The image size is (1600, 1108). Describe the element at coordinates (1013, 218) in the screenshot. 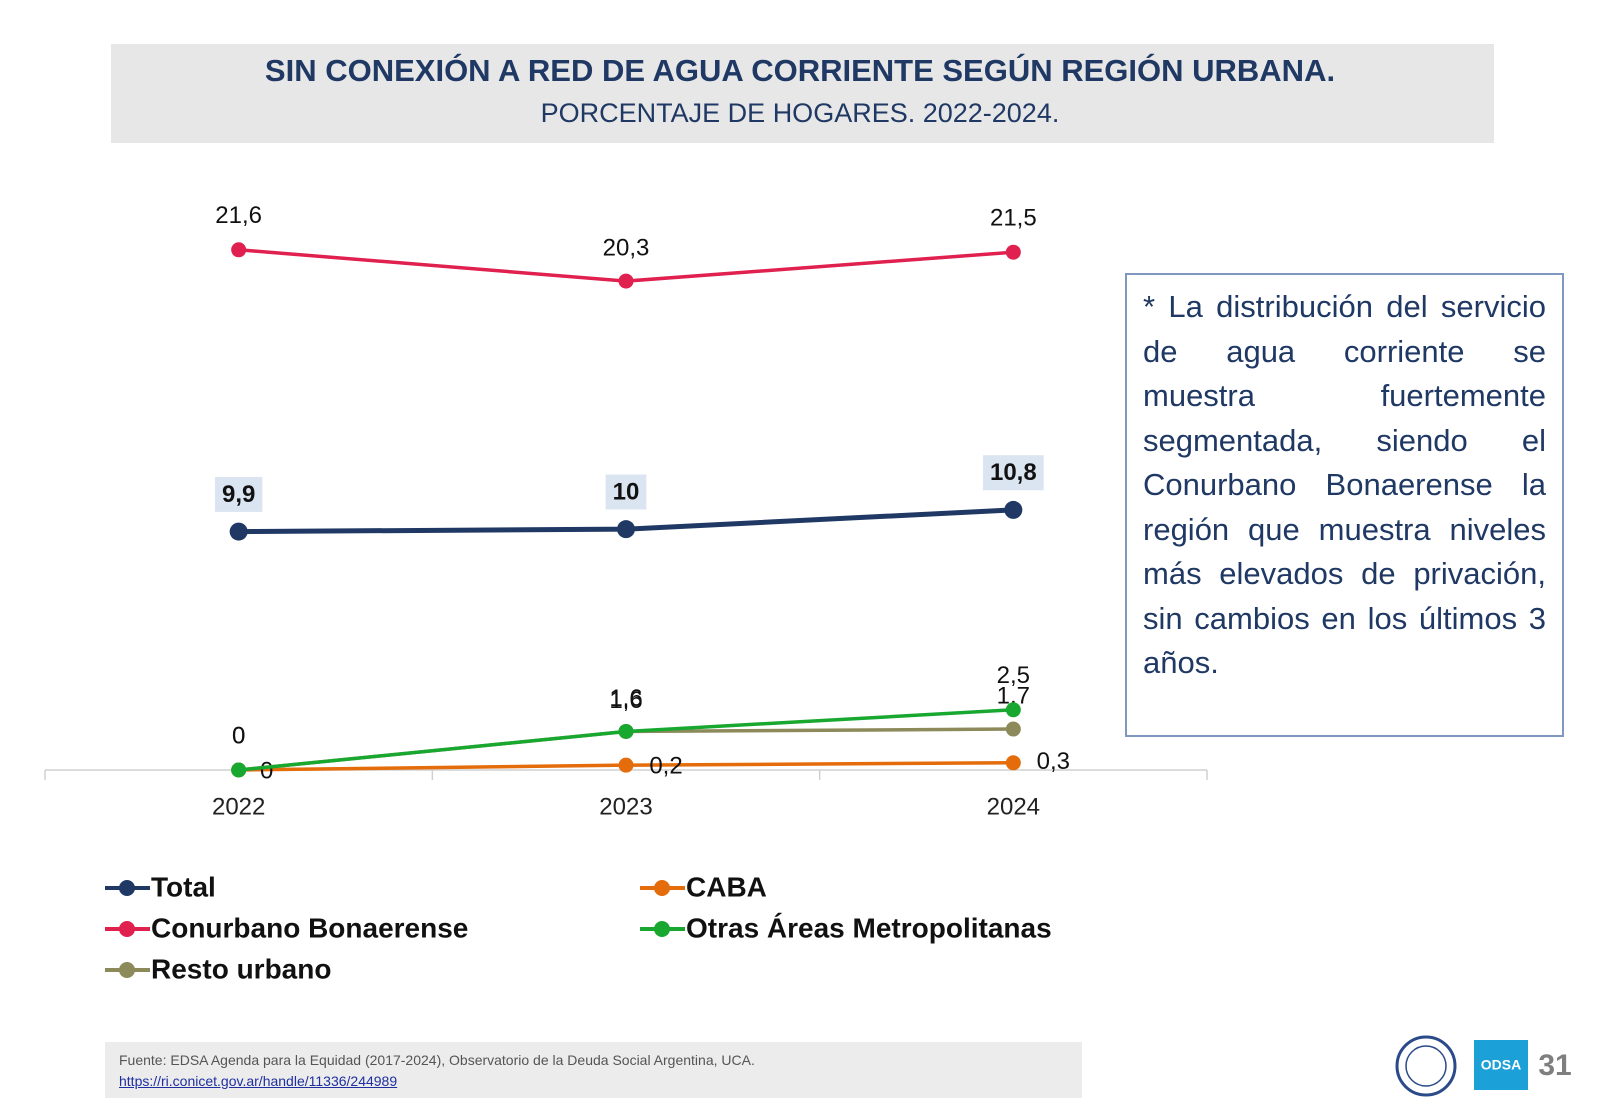

I see `data-label: 21,5` at that location.